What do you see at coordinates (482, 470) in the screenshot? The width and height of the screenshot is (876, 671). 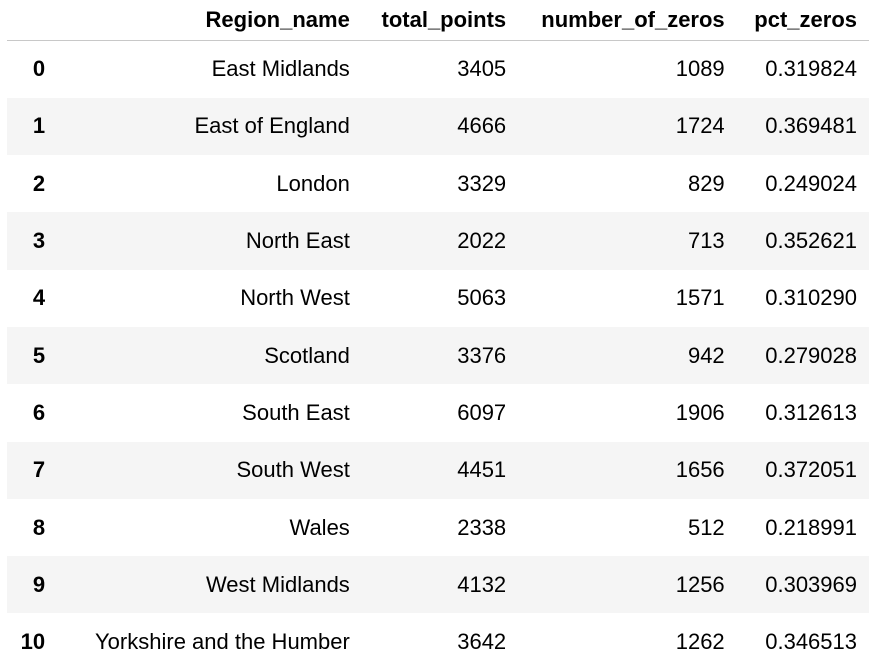 I see `cell-total-points: 4451` at bounding box center [482, 470].